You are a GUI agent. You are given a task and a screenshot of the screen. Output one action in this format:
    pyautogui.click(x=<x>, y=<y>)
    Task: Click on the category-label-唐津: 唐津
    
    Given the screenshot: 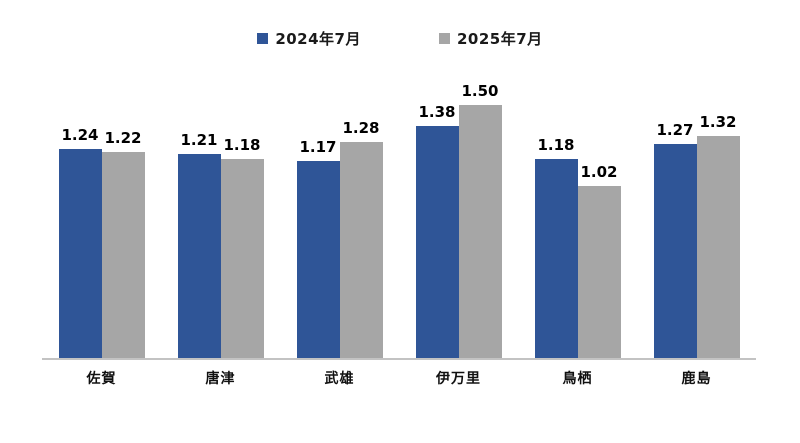 What is the action you would take?
    pyautogui.click(x=220, y=379)
    